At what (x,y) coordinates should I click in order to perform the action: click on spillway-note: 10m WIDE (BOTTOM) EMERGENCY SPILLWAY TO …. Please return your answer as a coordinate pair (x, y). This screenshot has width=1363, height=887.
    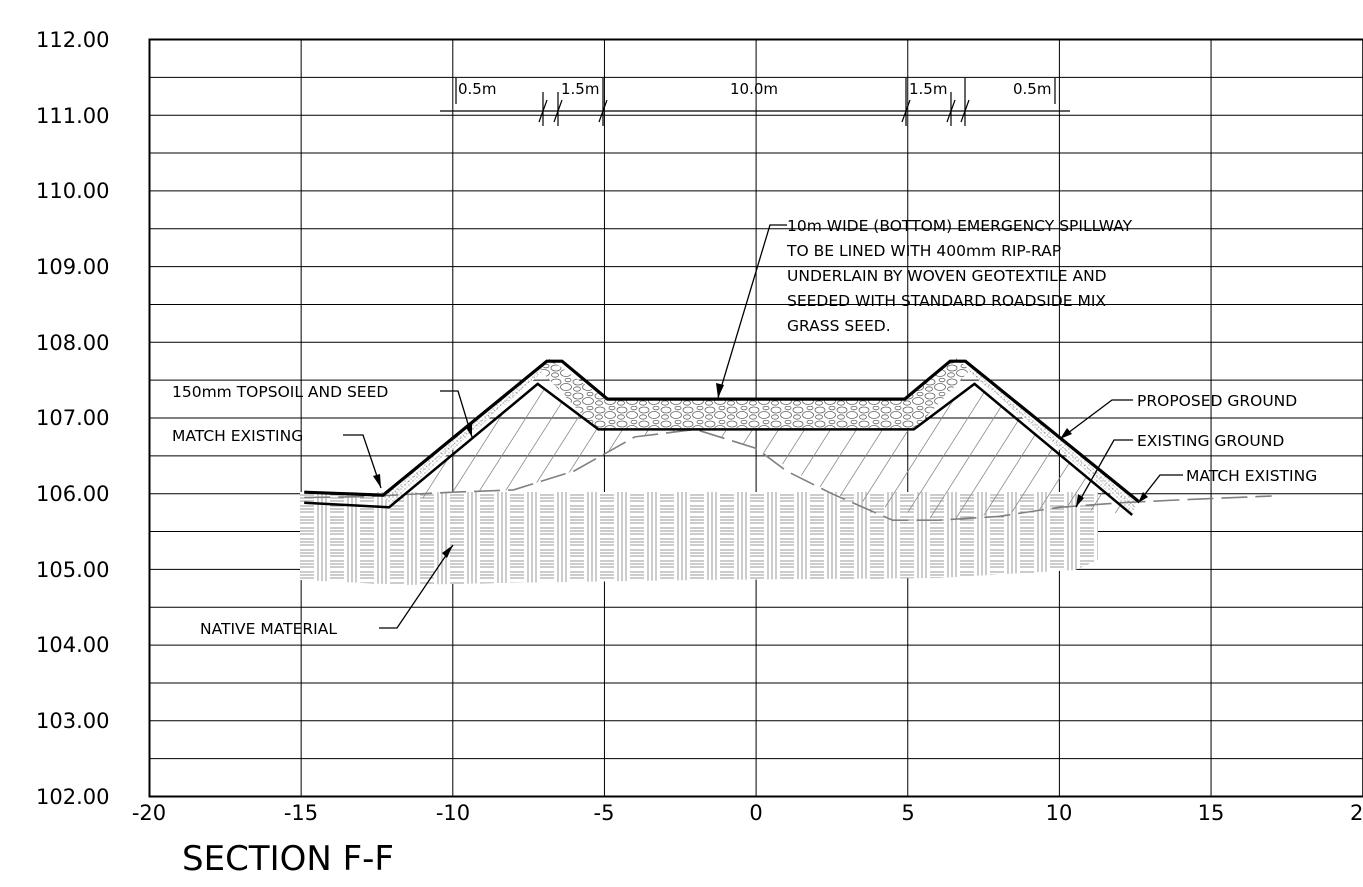
    Looking at the image, I should click on (959, 276).